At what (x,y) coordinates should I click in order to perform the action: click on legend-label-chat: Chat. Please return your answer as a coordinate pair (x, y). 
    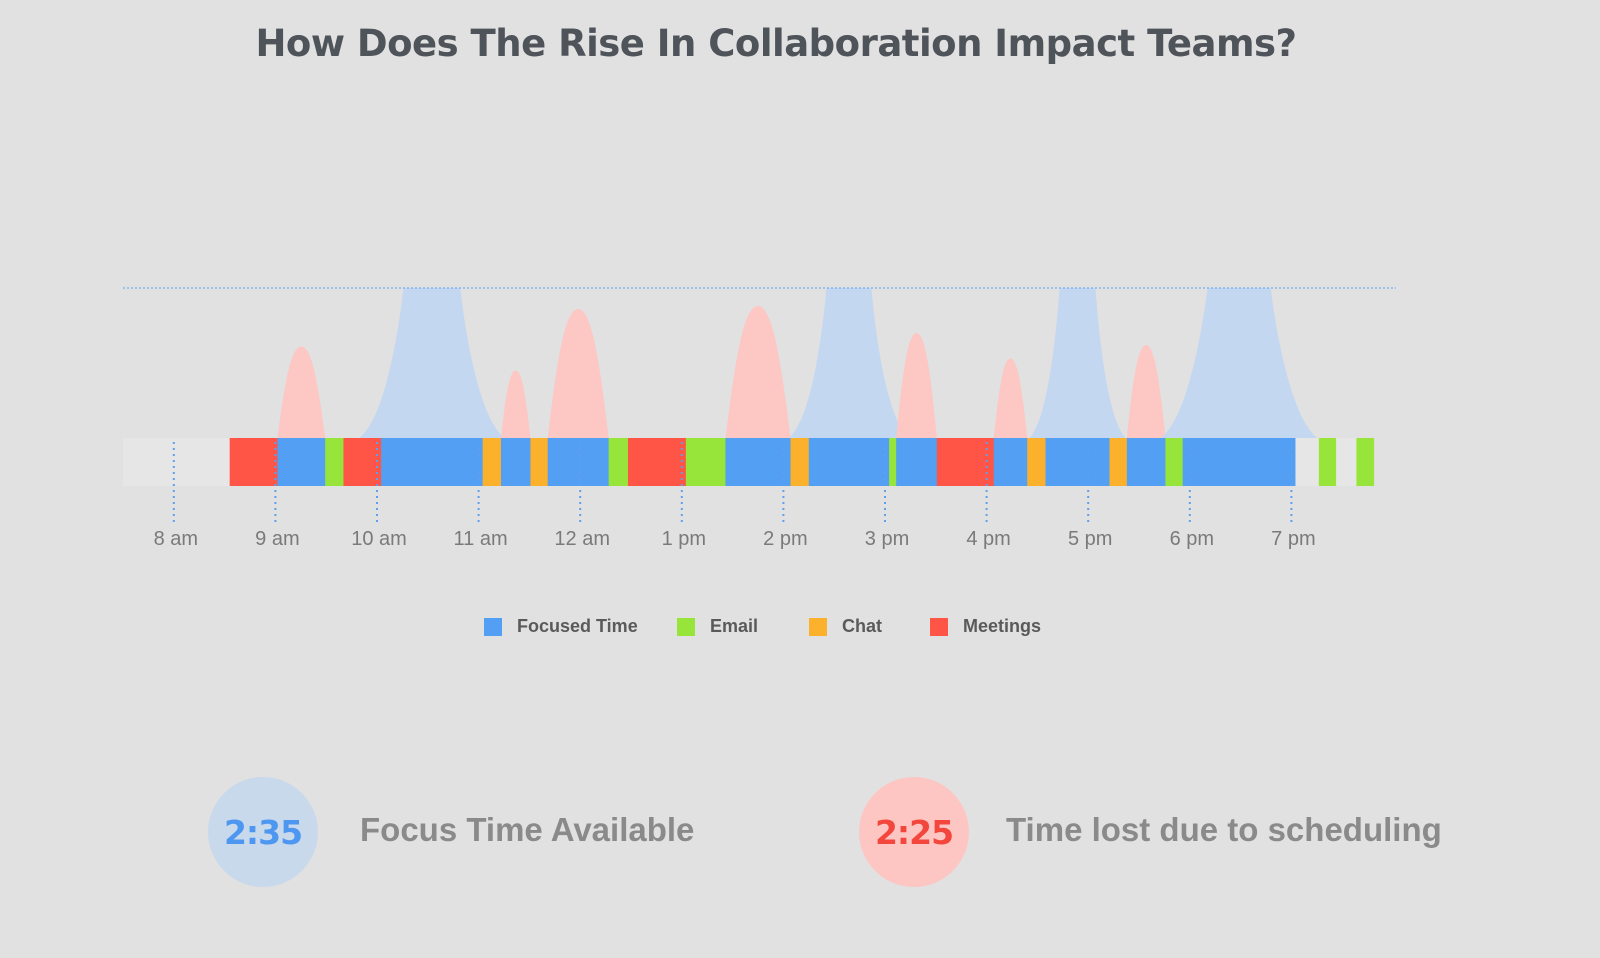
    Looking at the image, I should click on (862, 626).